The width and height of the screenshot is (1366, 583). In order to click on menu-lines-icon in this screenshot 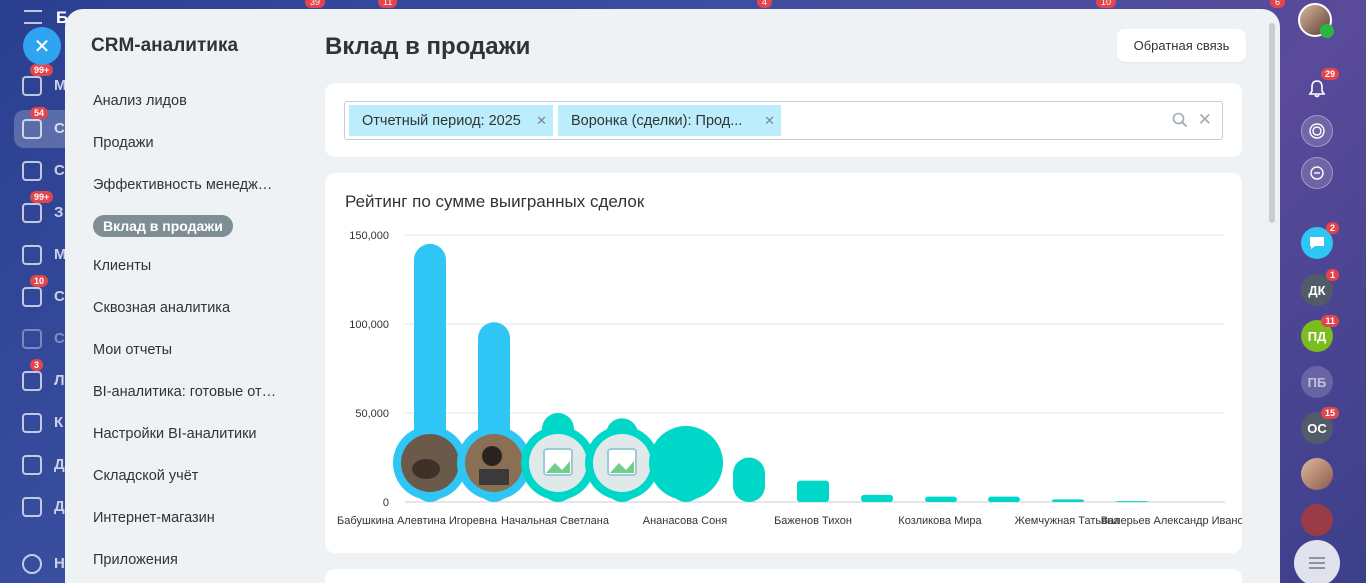, I will do `click(1317, 563)`.